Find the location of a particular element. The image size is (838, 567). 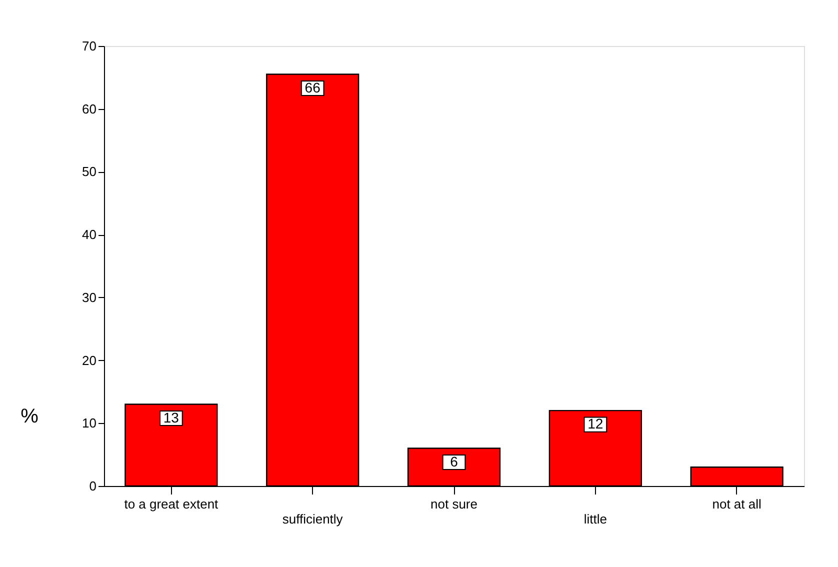

y-axis-title: % is located at coordinates (29, 417).